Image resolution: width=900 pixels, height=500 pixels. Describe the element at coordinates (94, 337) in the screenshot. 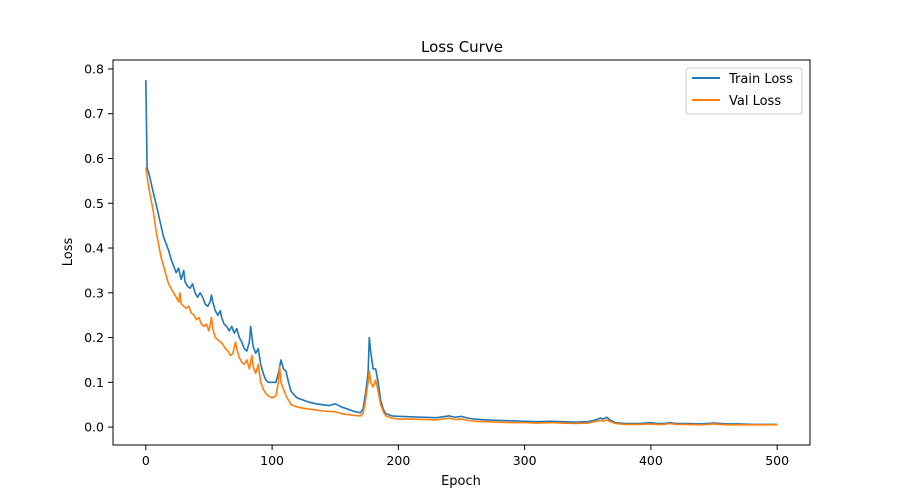

I see `y-tick-label: 0.2` at that location.